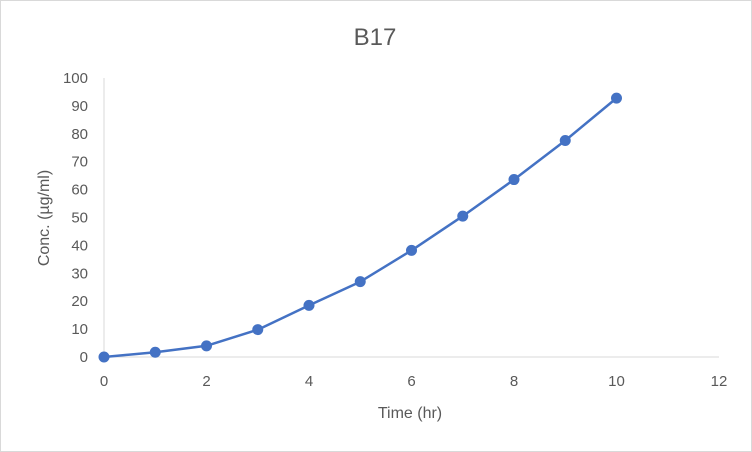 The height and width of the screenshot is (452, 752). I want to click on y-tick-label: 0, so click(84, 357).